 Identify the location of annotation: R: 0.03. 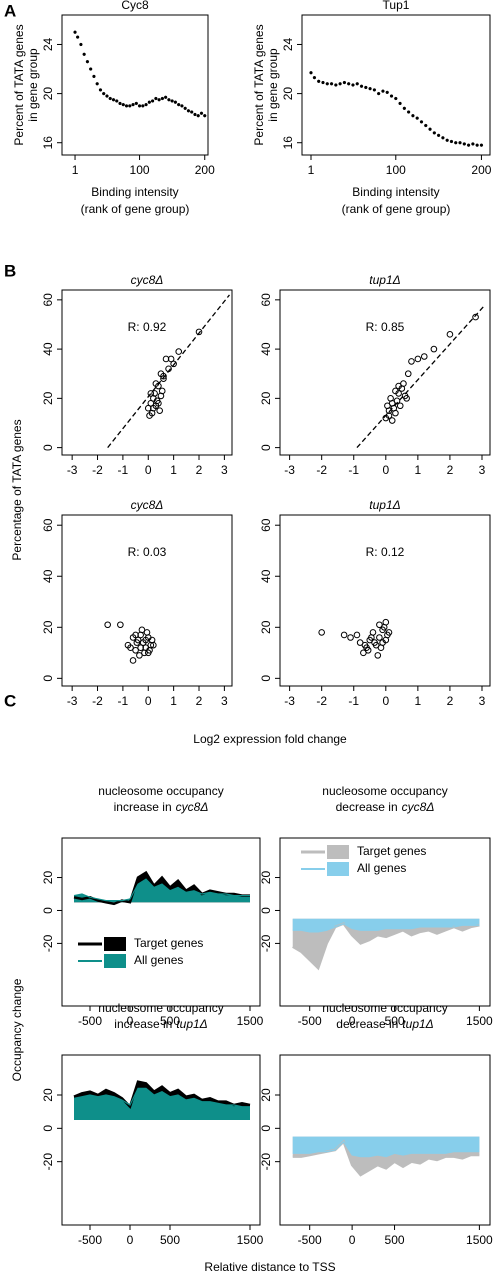
(147, 552).